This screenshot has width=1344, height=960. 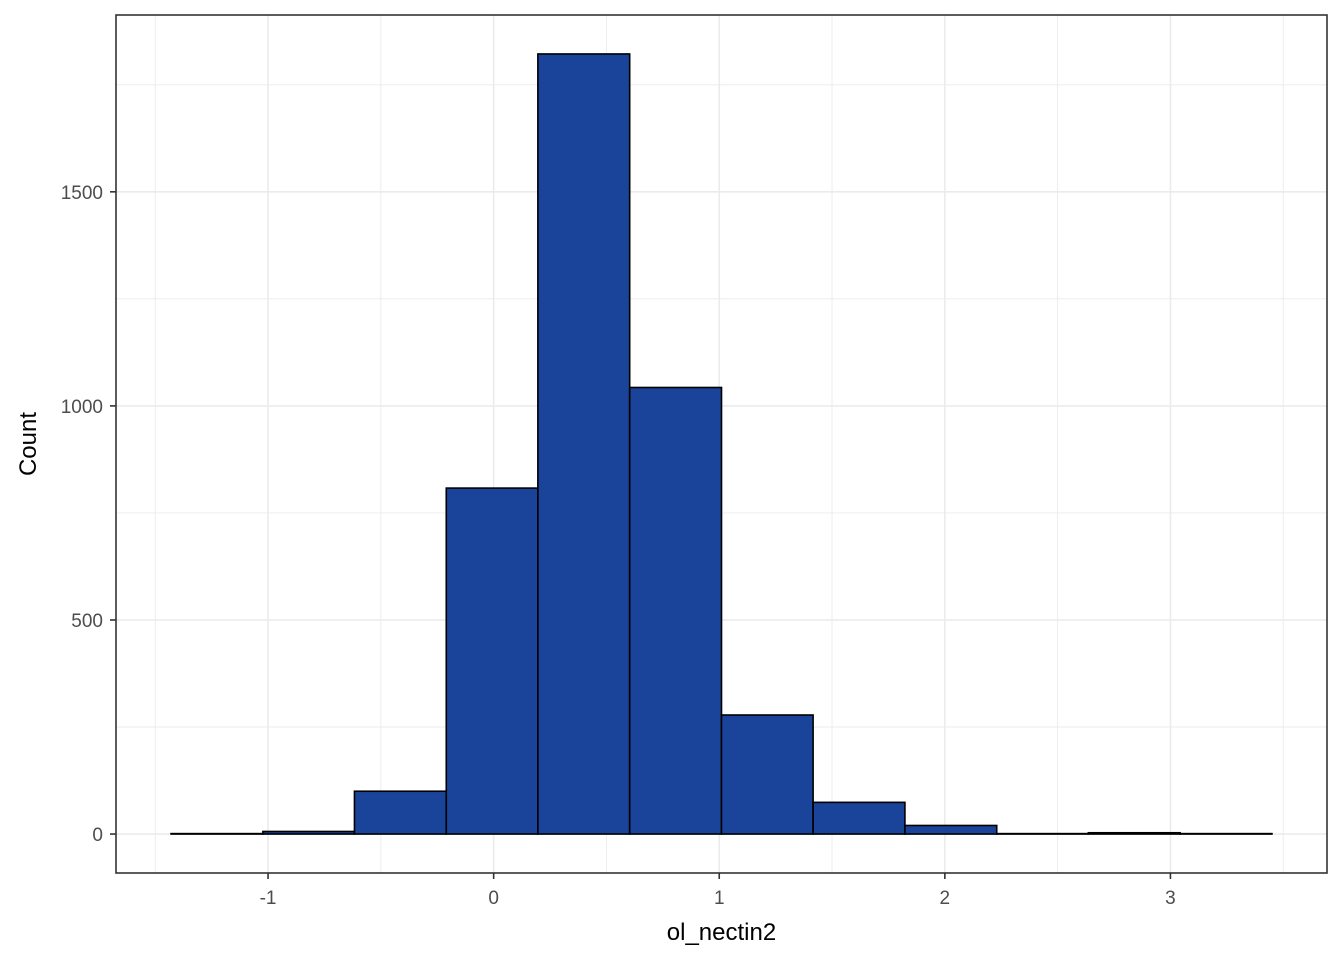 I want to click on x-tick-label: -1, so click(x=268, y=898).